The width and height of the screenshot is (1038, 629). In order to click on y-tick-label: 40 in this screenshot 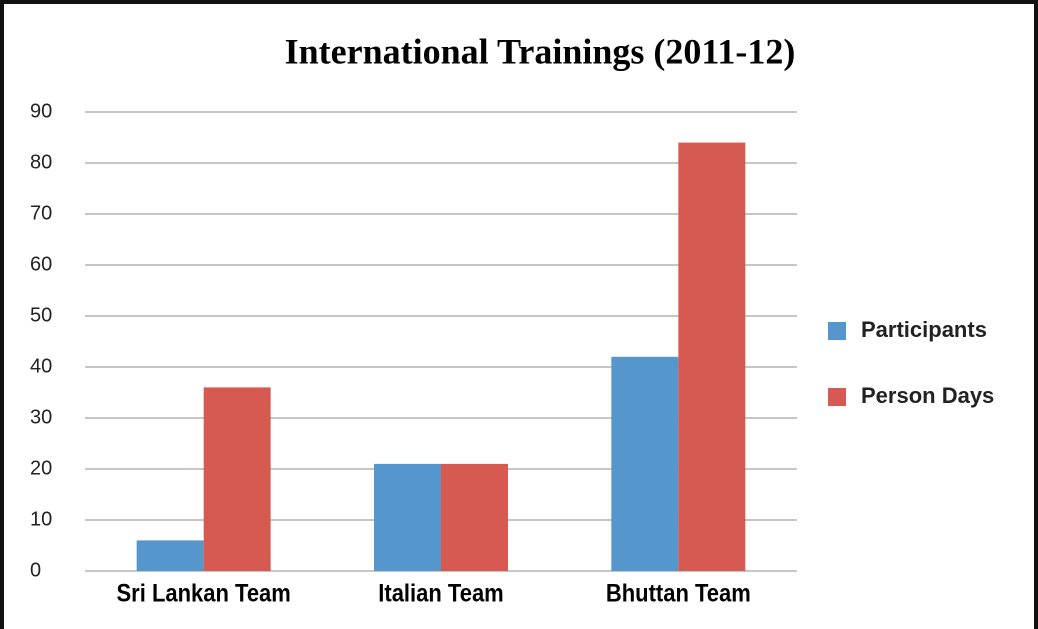, I will do `click(41, 366)`.